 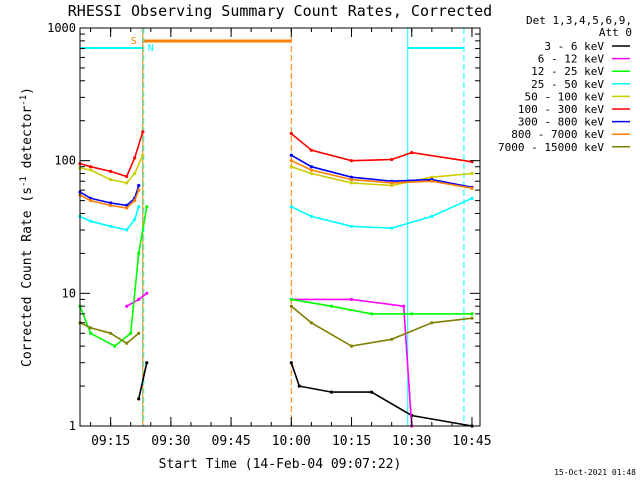 What do you see at coordinates (61, 28) in the screenshot?
I see `y-tick-label: 1000` at bounding box center [61, 28].